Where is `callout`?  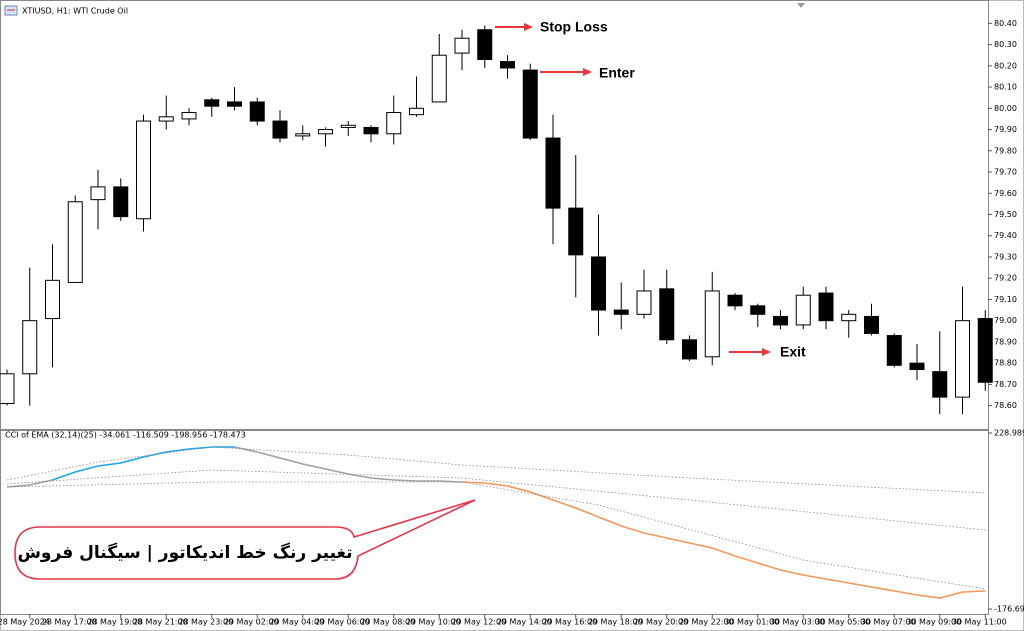
callout is located at coordinates (245, 539).